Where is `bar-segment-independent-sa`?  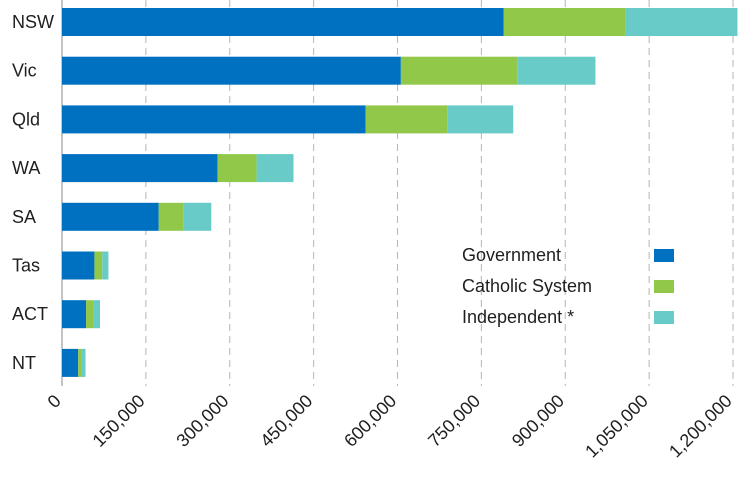 bar-segment-independent-sa is located at coordinates (197, 216).